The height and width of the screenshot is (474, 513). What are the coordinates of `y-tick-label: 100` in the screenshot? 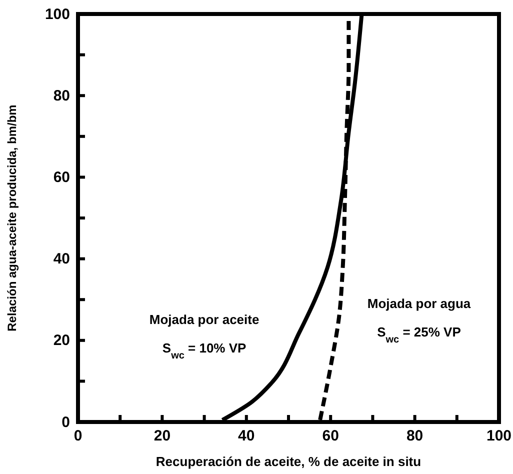 It's located at (57, 14).